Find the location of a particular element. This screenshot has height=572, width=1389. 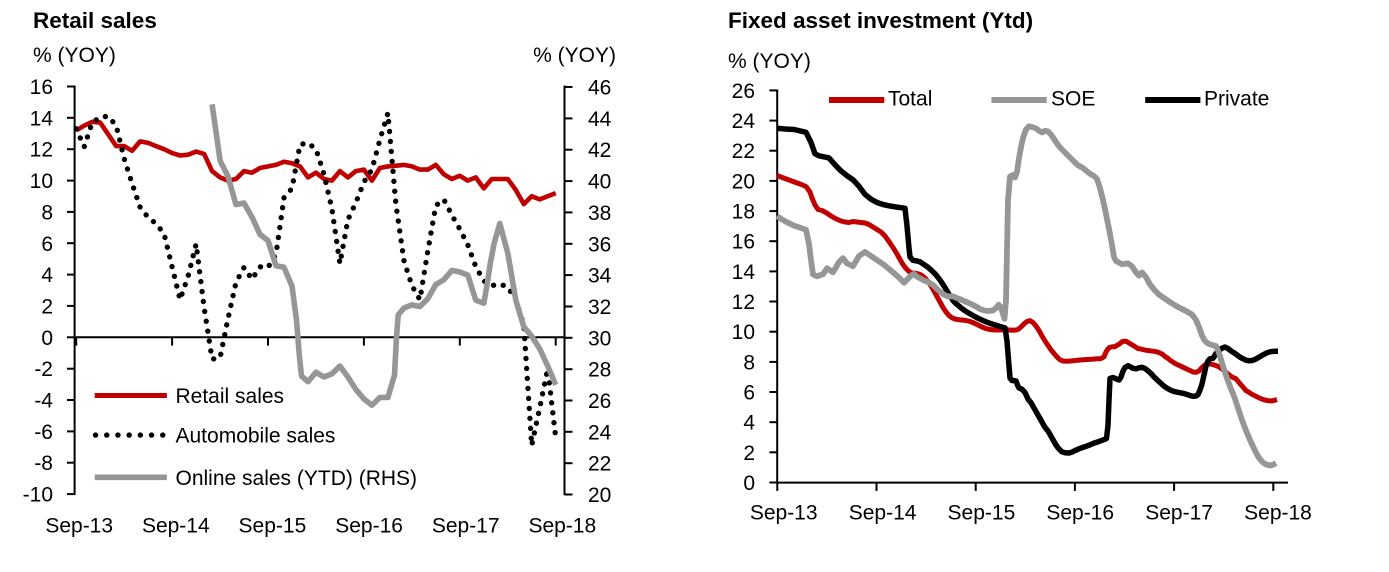

svg-text: Online sales (YTD) (RHS) is located at coordinates (297, 478).